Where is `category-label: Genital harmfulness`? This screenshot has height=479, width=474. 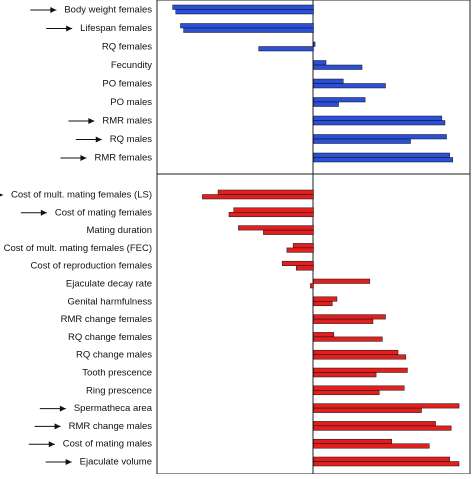
category-label: Genital harmfulness is located at coordinates (110, 301).